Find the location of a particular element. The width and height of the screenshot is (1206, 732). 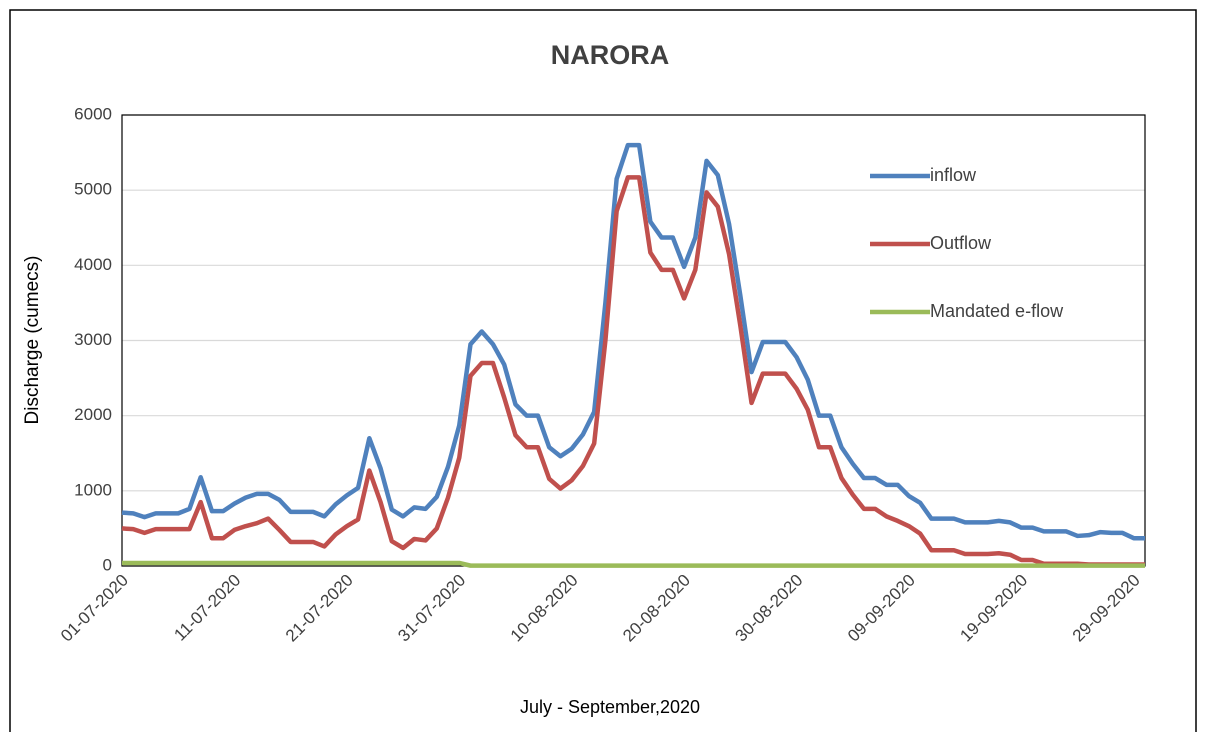

x-tick-label: 11-07-2020 is located at coordinates (207, 608).